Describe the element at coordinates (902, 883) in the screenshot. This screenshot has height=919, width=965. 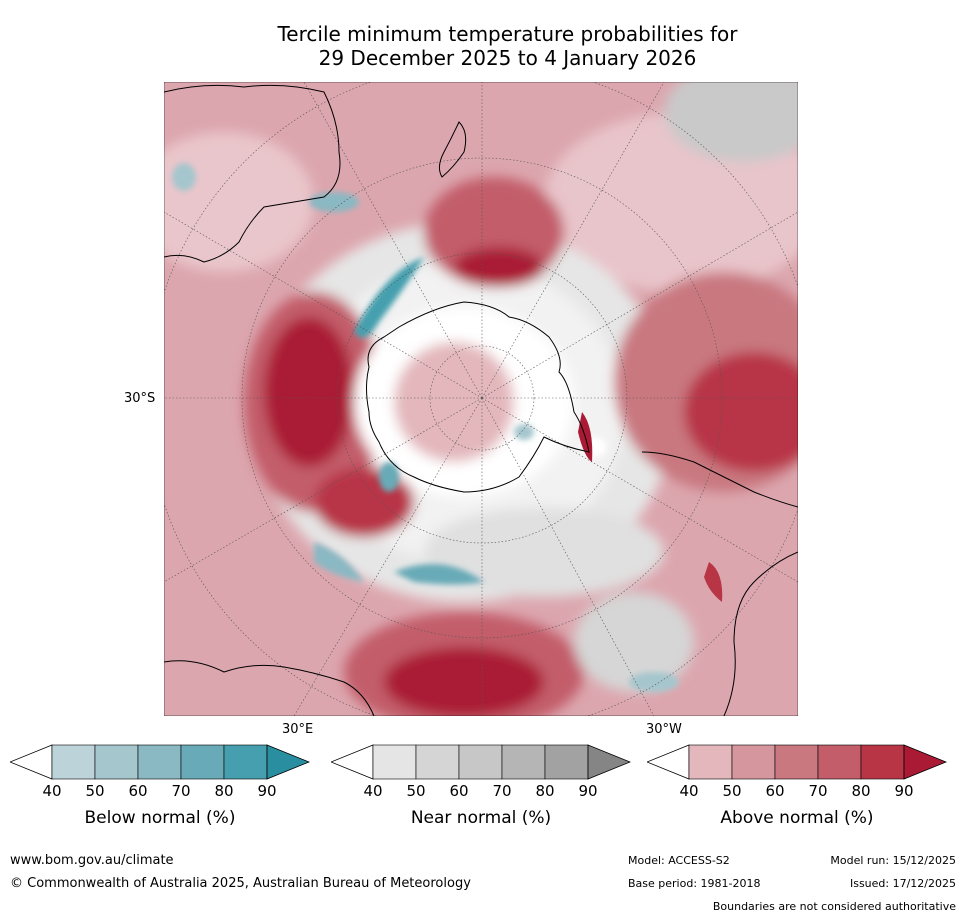
I see `issued-text: Issued: 17/12/2025` at that location.